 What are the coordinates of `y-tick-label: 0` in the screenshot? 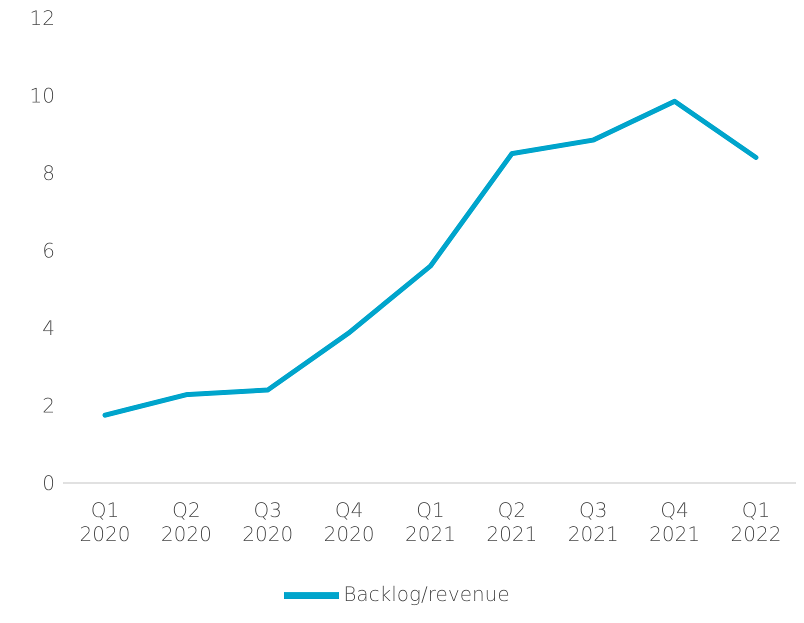 It's located at (48, 483).